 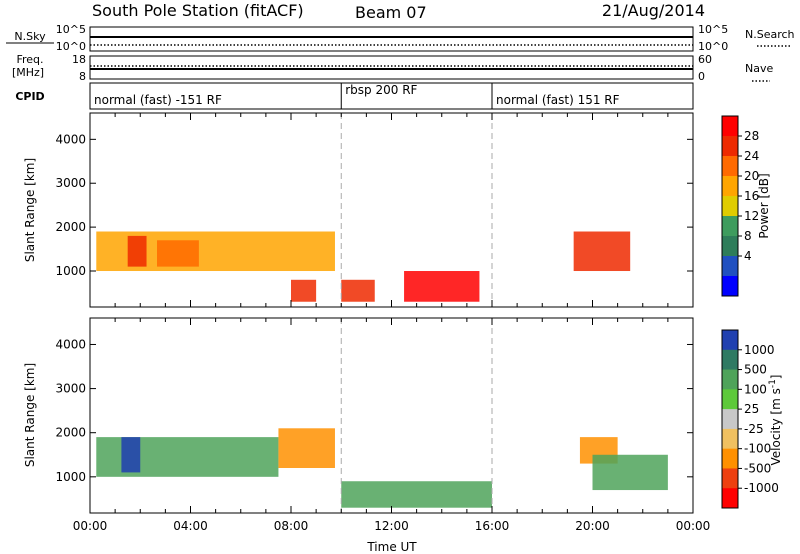 What do you see at coordinates (653, 10) in the screenshot?
I see `date-label: 21/Aug/2014` at bounding box center [653, 10].